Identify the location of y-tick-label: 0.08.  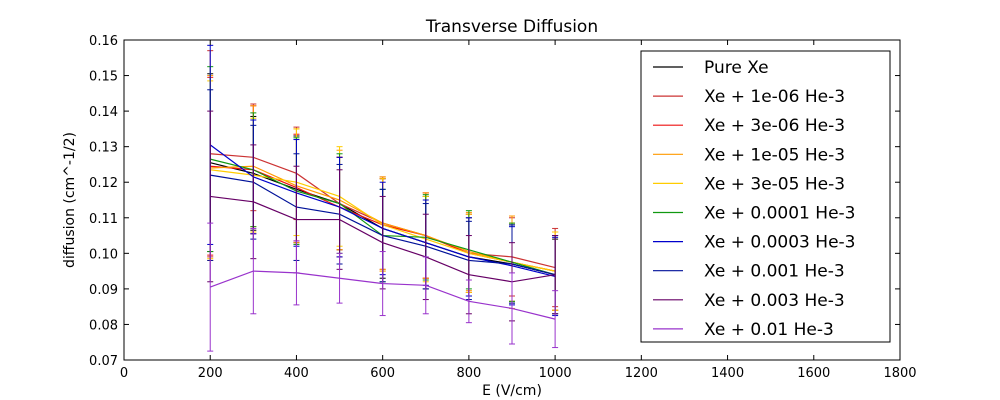
(103, 325).